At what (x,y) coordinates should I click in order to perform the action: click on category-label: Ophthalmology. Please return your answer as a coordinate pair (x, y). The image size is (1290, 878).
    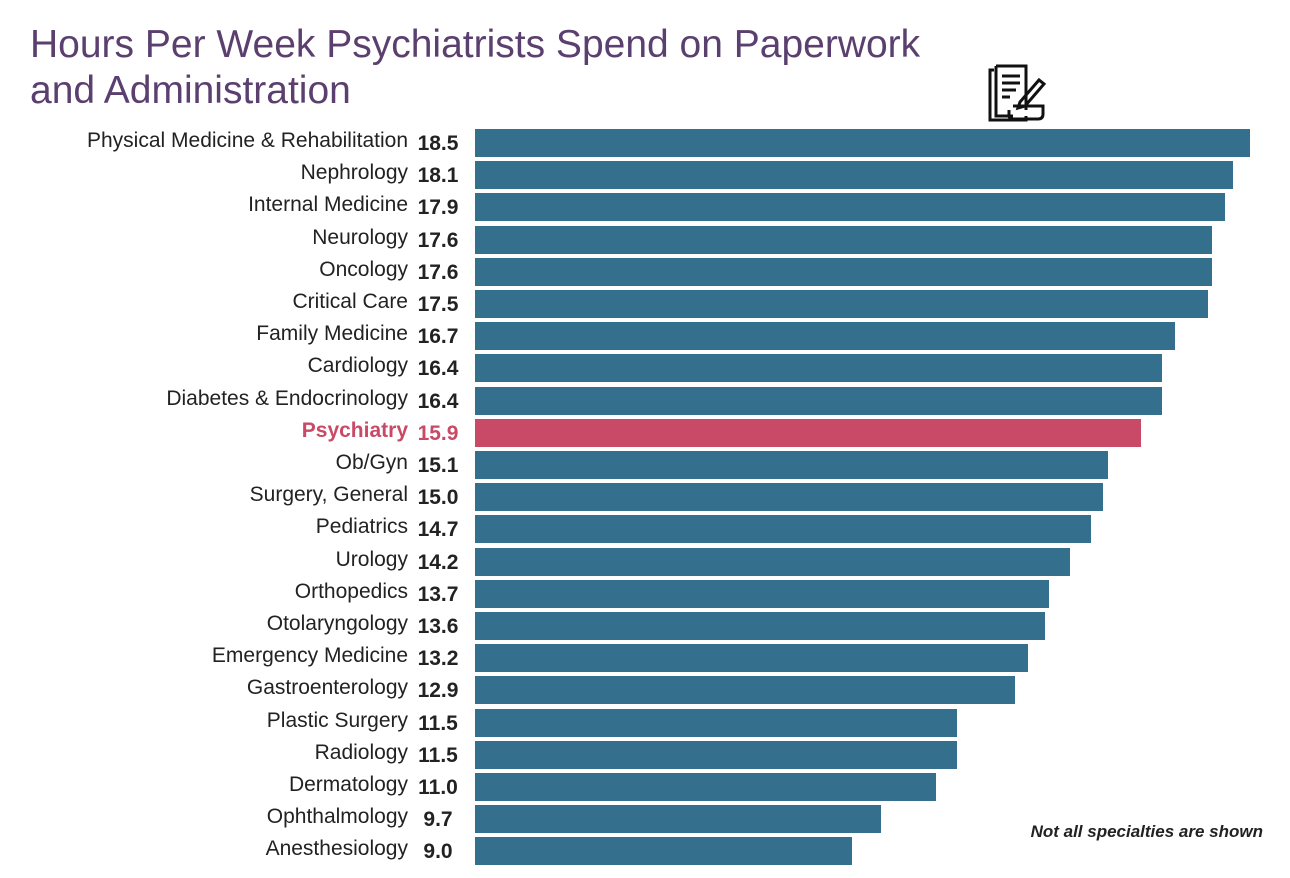
    Looking at the image, I should click on (337, 817).